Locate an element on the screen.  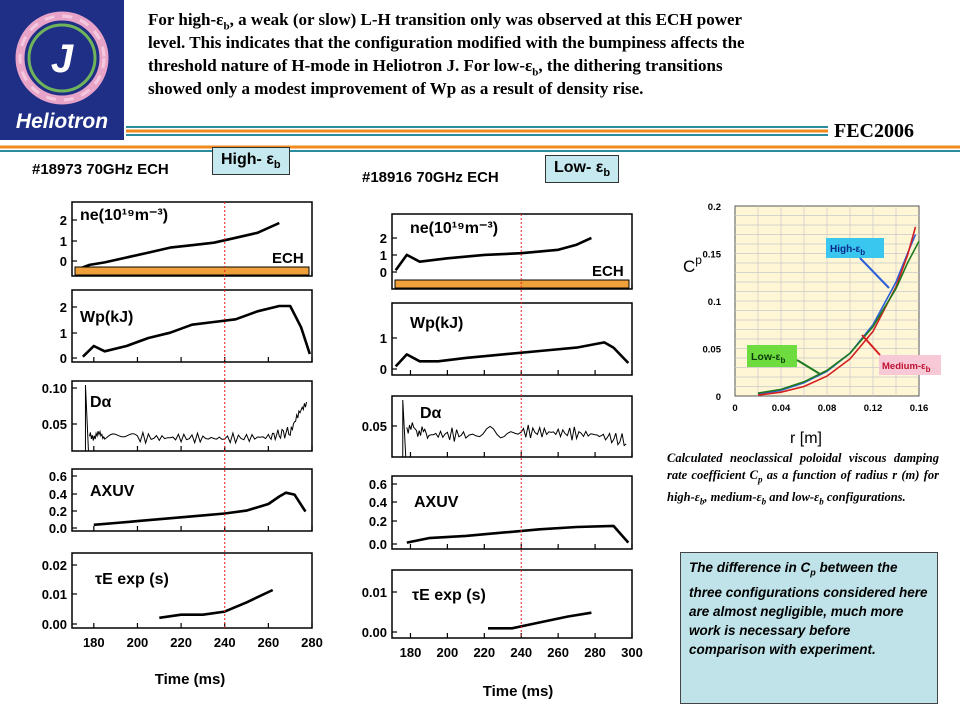
mid-ytick-label-1-2: 1 is located at coordinates (383, 255).